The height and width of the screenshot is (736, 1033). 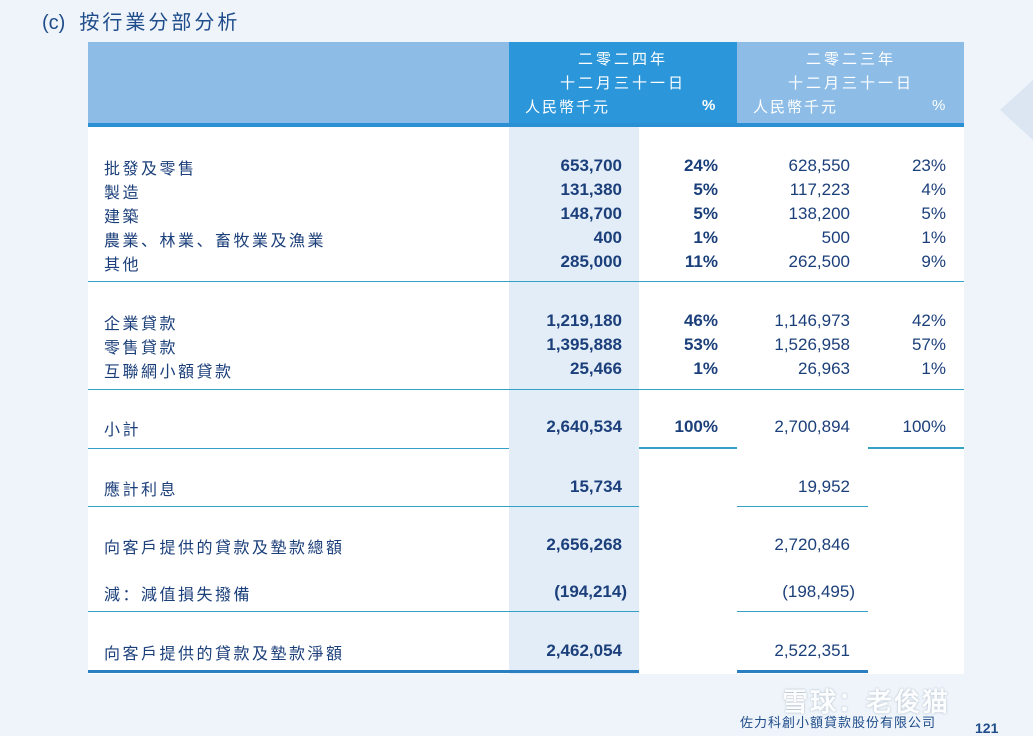 I want to click on value-2024: 25,466, so click(x=596, y=368).